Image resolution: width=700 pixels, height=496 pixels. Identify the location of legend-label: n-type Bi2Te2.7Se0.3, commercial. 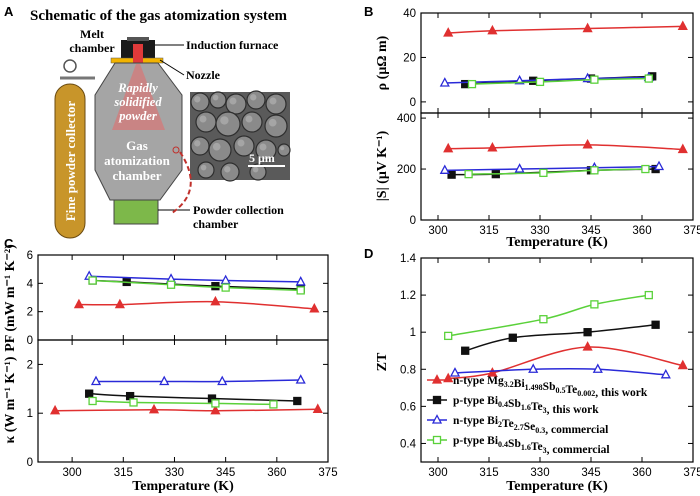
(530, 425).